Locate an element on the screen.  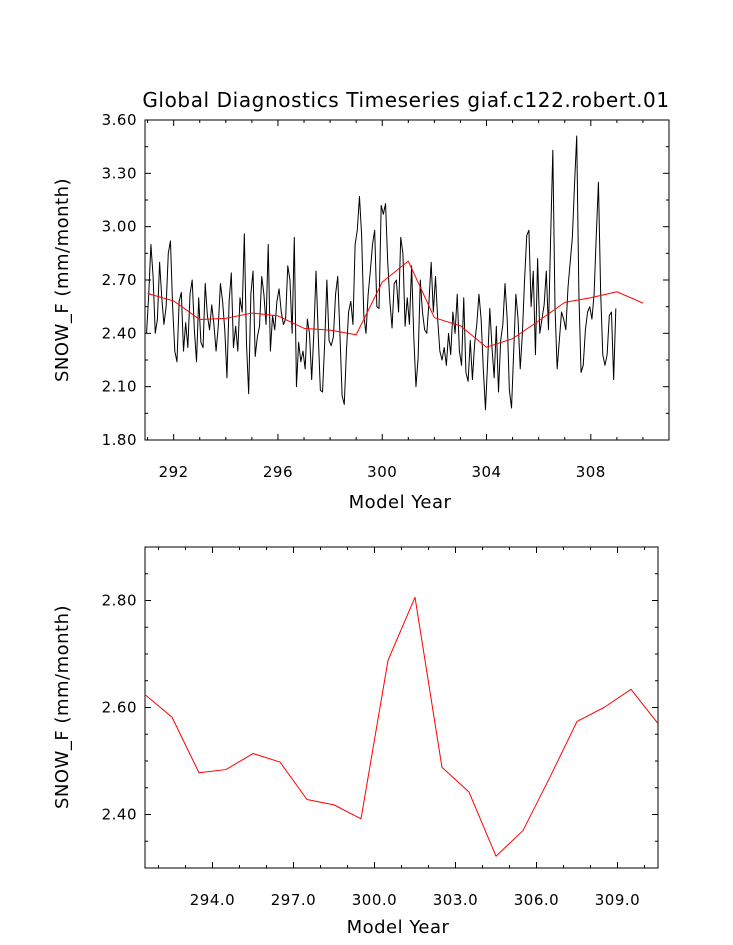
x-tick-label: 300 is located at coordinates (382, 472).